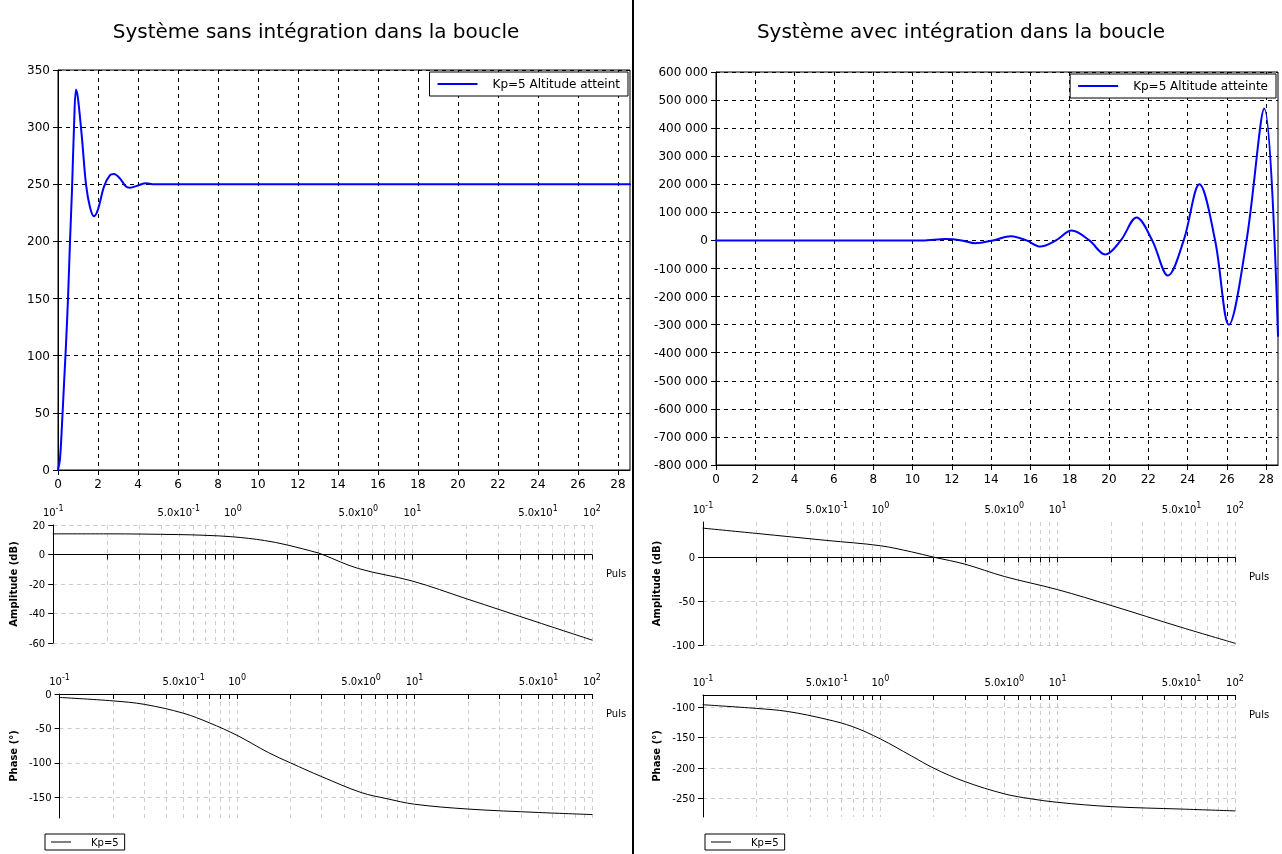 This screenshot has width=1282, height=854. Describe the element at coordinates (681, 268) in the screenshot. I see `y-tick-label: -100 000` at that location.